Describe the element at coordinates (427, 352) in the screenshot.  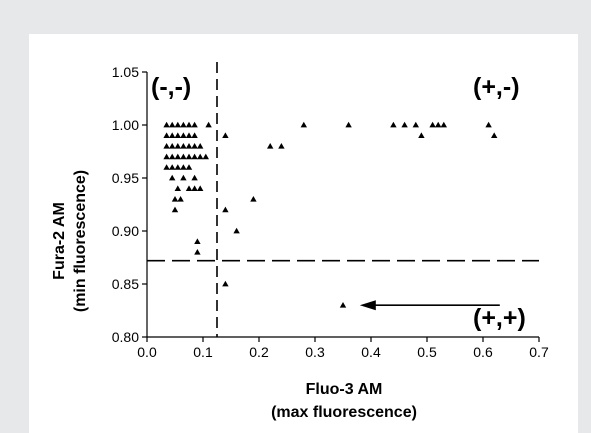
I see `x-tick-label: 0.5` at that location.